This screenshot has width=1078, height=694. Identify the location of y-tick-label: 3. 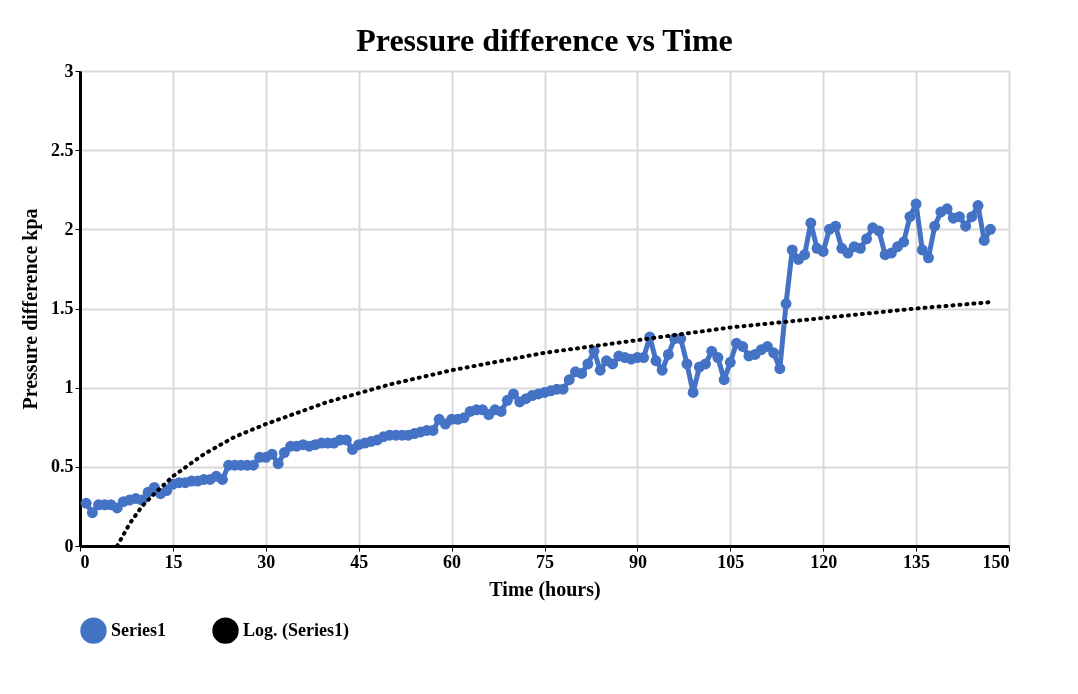
(69, 70).